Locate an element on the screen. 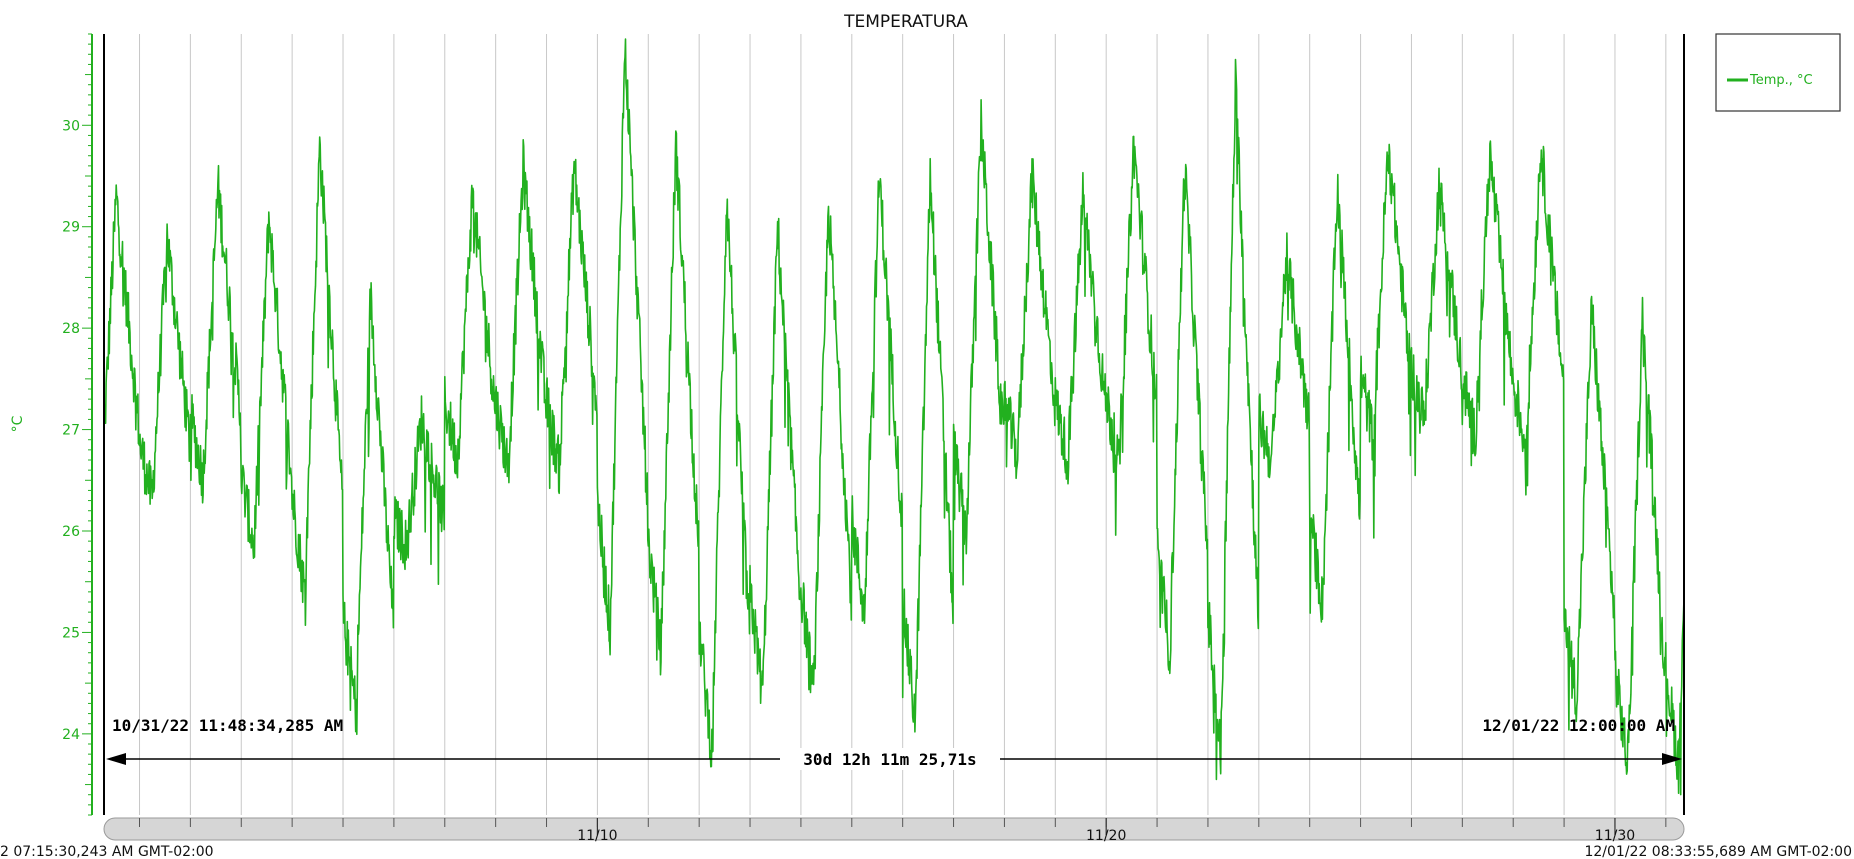  x-tick-label: 11/30 is located at coordinates (1615, 836).